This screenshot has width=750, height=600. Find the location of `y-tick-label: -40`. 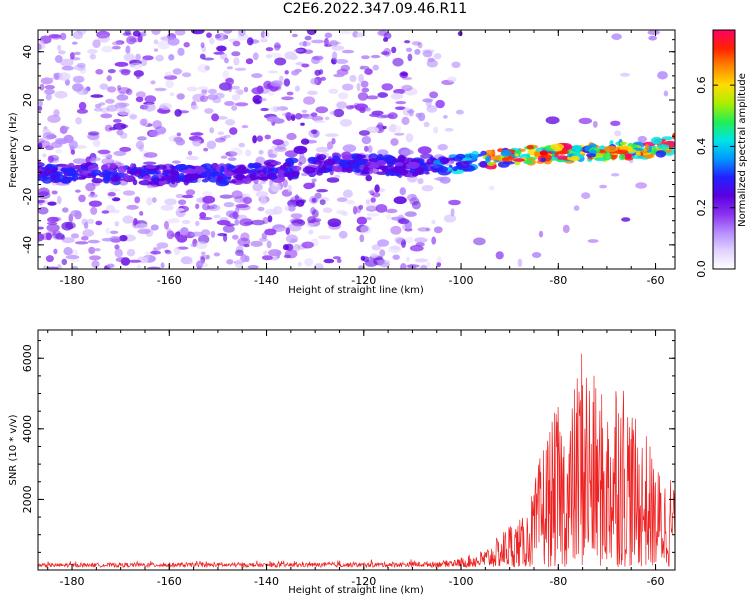

y-tick-label: -40 is located at coordinates (27, 245).